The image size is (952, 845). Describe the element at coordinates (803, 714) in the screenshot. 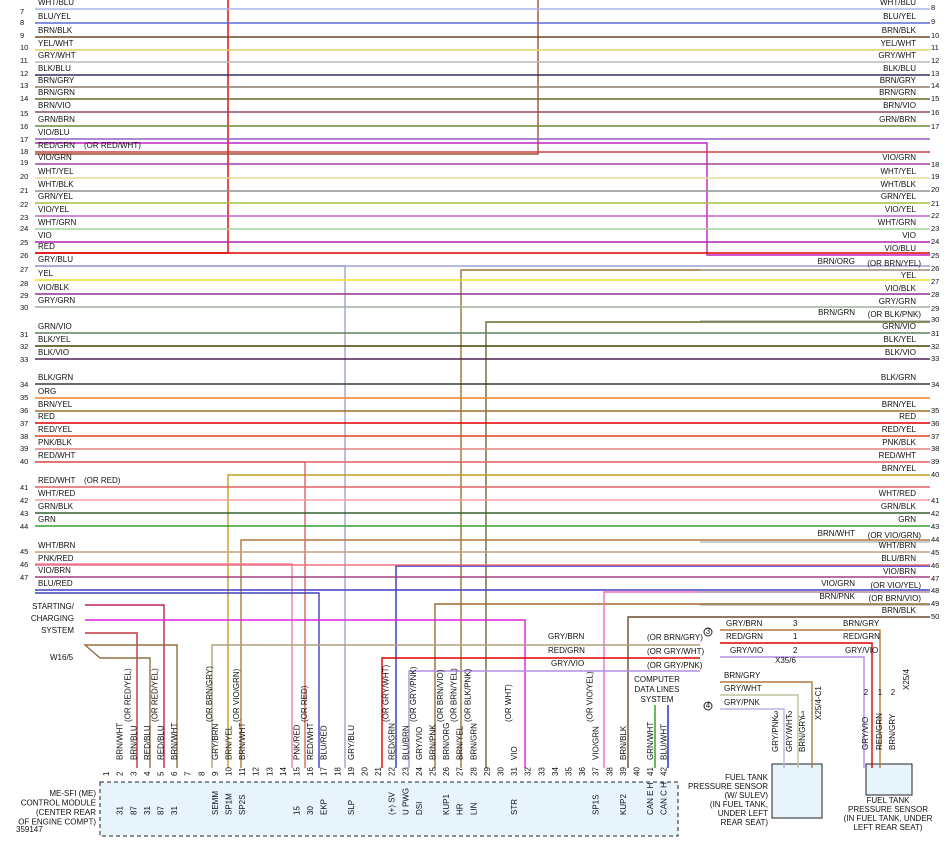

I see `annotation: 1` at that location.